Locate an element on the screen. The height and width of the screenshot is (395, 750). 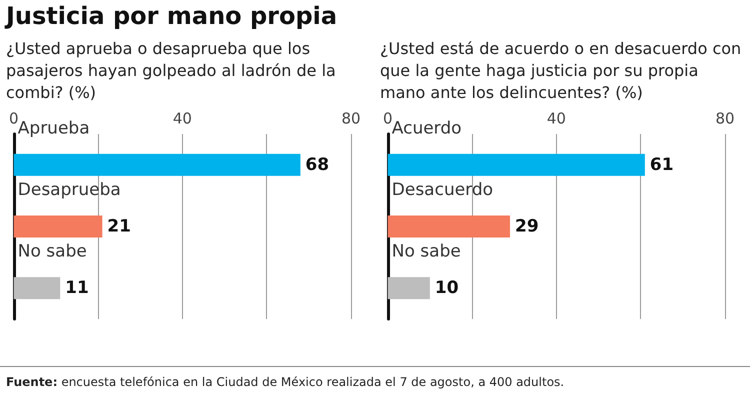
chart-subtitle: ¿Usted aprueba o desaprueba que los pasajeros hayan golpeado al ladrón de la combi? (%) is located at coordinates (171, 71).